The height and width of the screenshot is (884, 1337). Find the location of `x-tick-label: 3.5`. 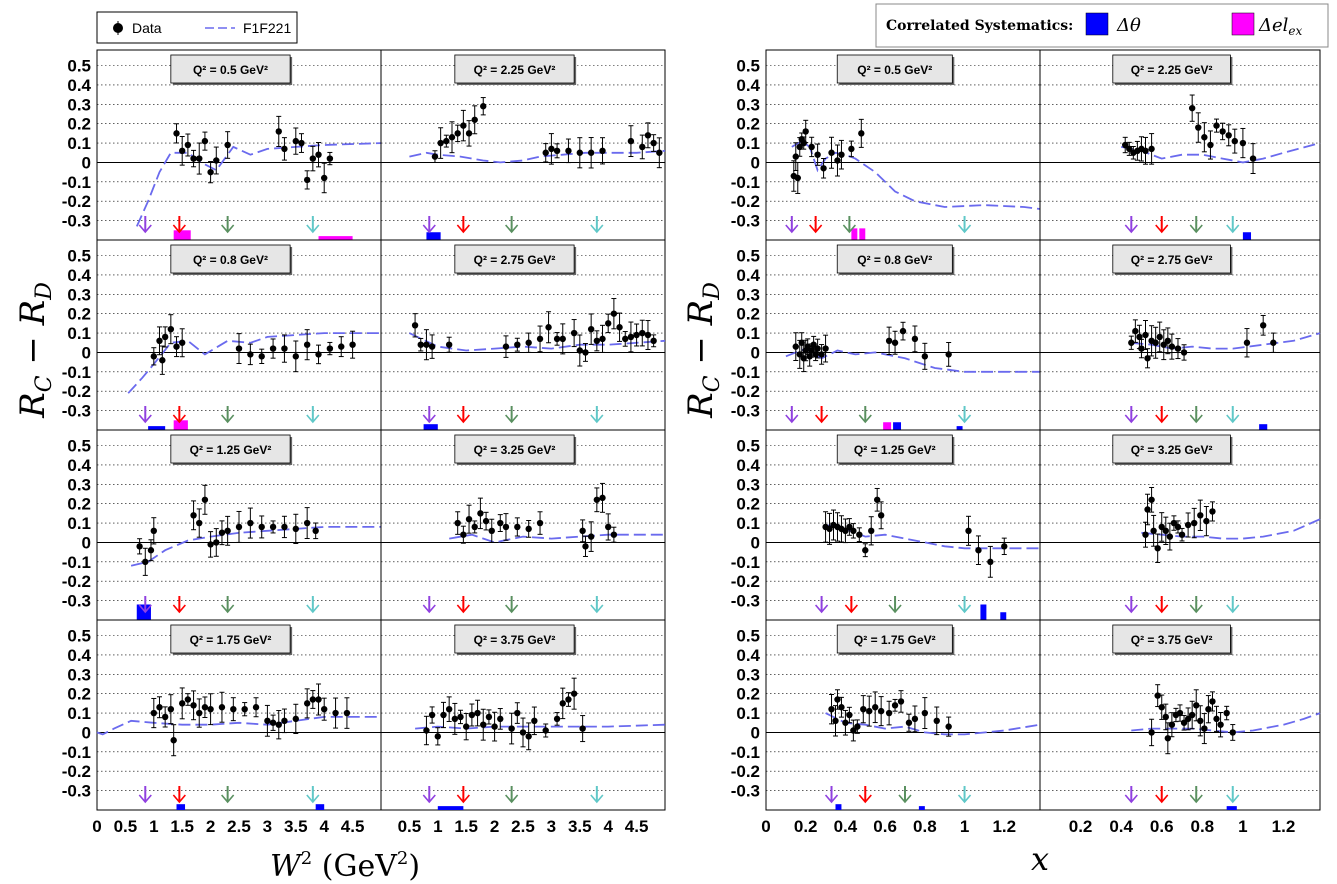

x-tick-label: 3.5 is located at coordinates (580, 826).